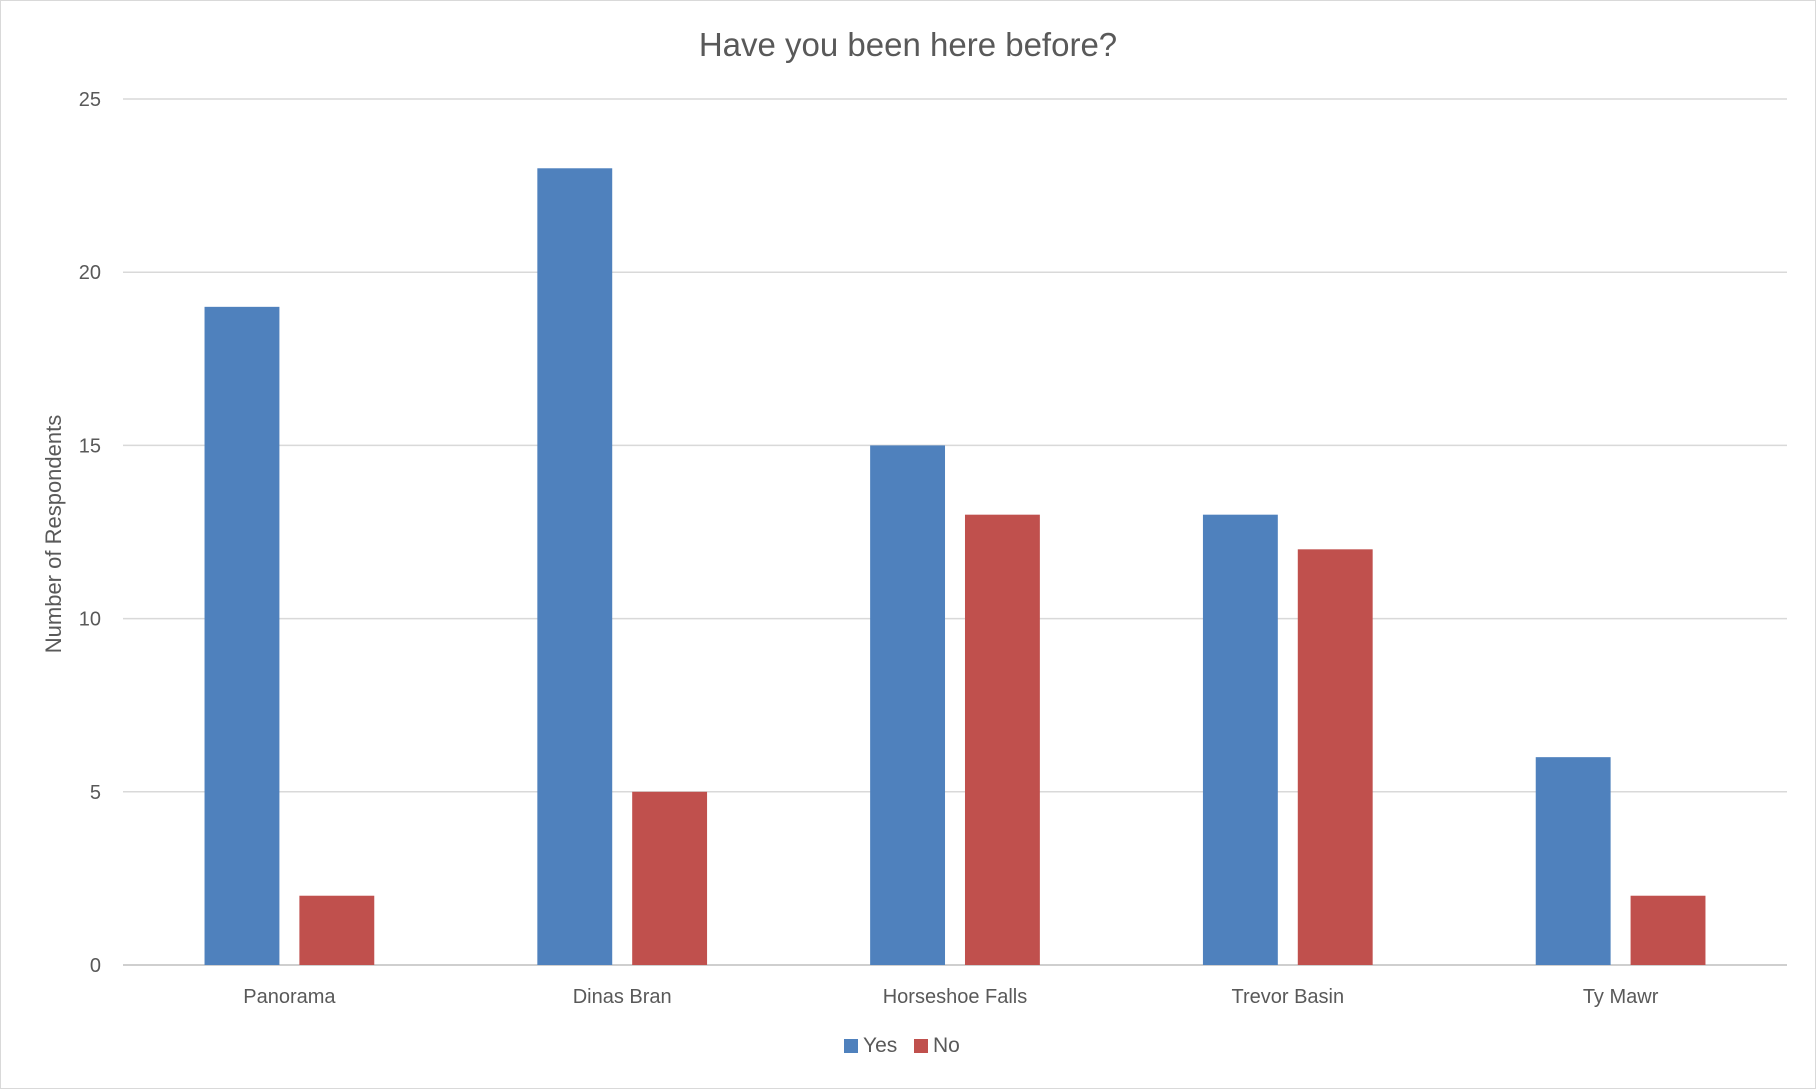 The width and height of the screenshot is (1816, 1089). What do you see at coordinates (90, 620) in the screenshot?
I see `y-tick-label: 10` at bounding box center [90, 620].